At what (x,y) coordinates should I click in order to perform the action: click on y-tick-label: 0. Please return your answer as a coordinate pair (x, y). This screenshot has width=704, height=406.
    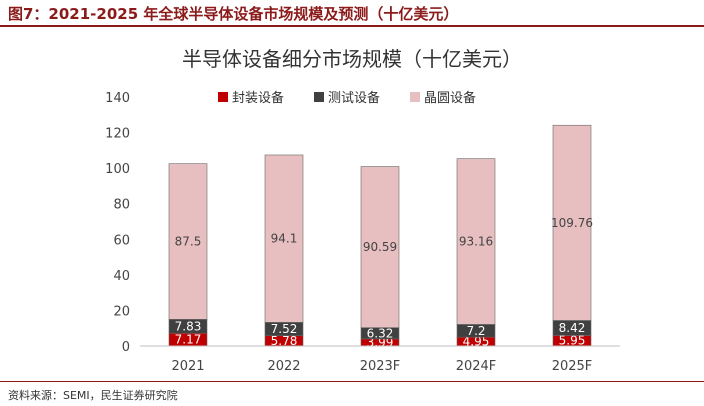
    Looking at the image, I should click on (126, 347).